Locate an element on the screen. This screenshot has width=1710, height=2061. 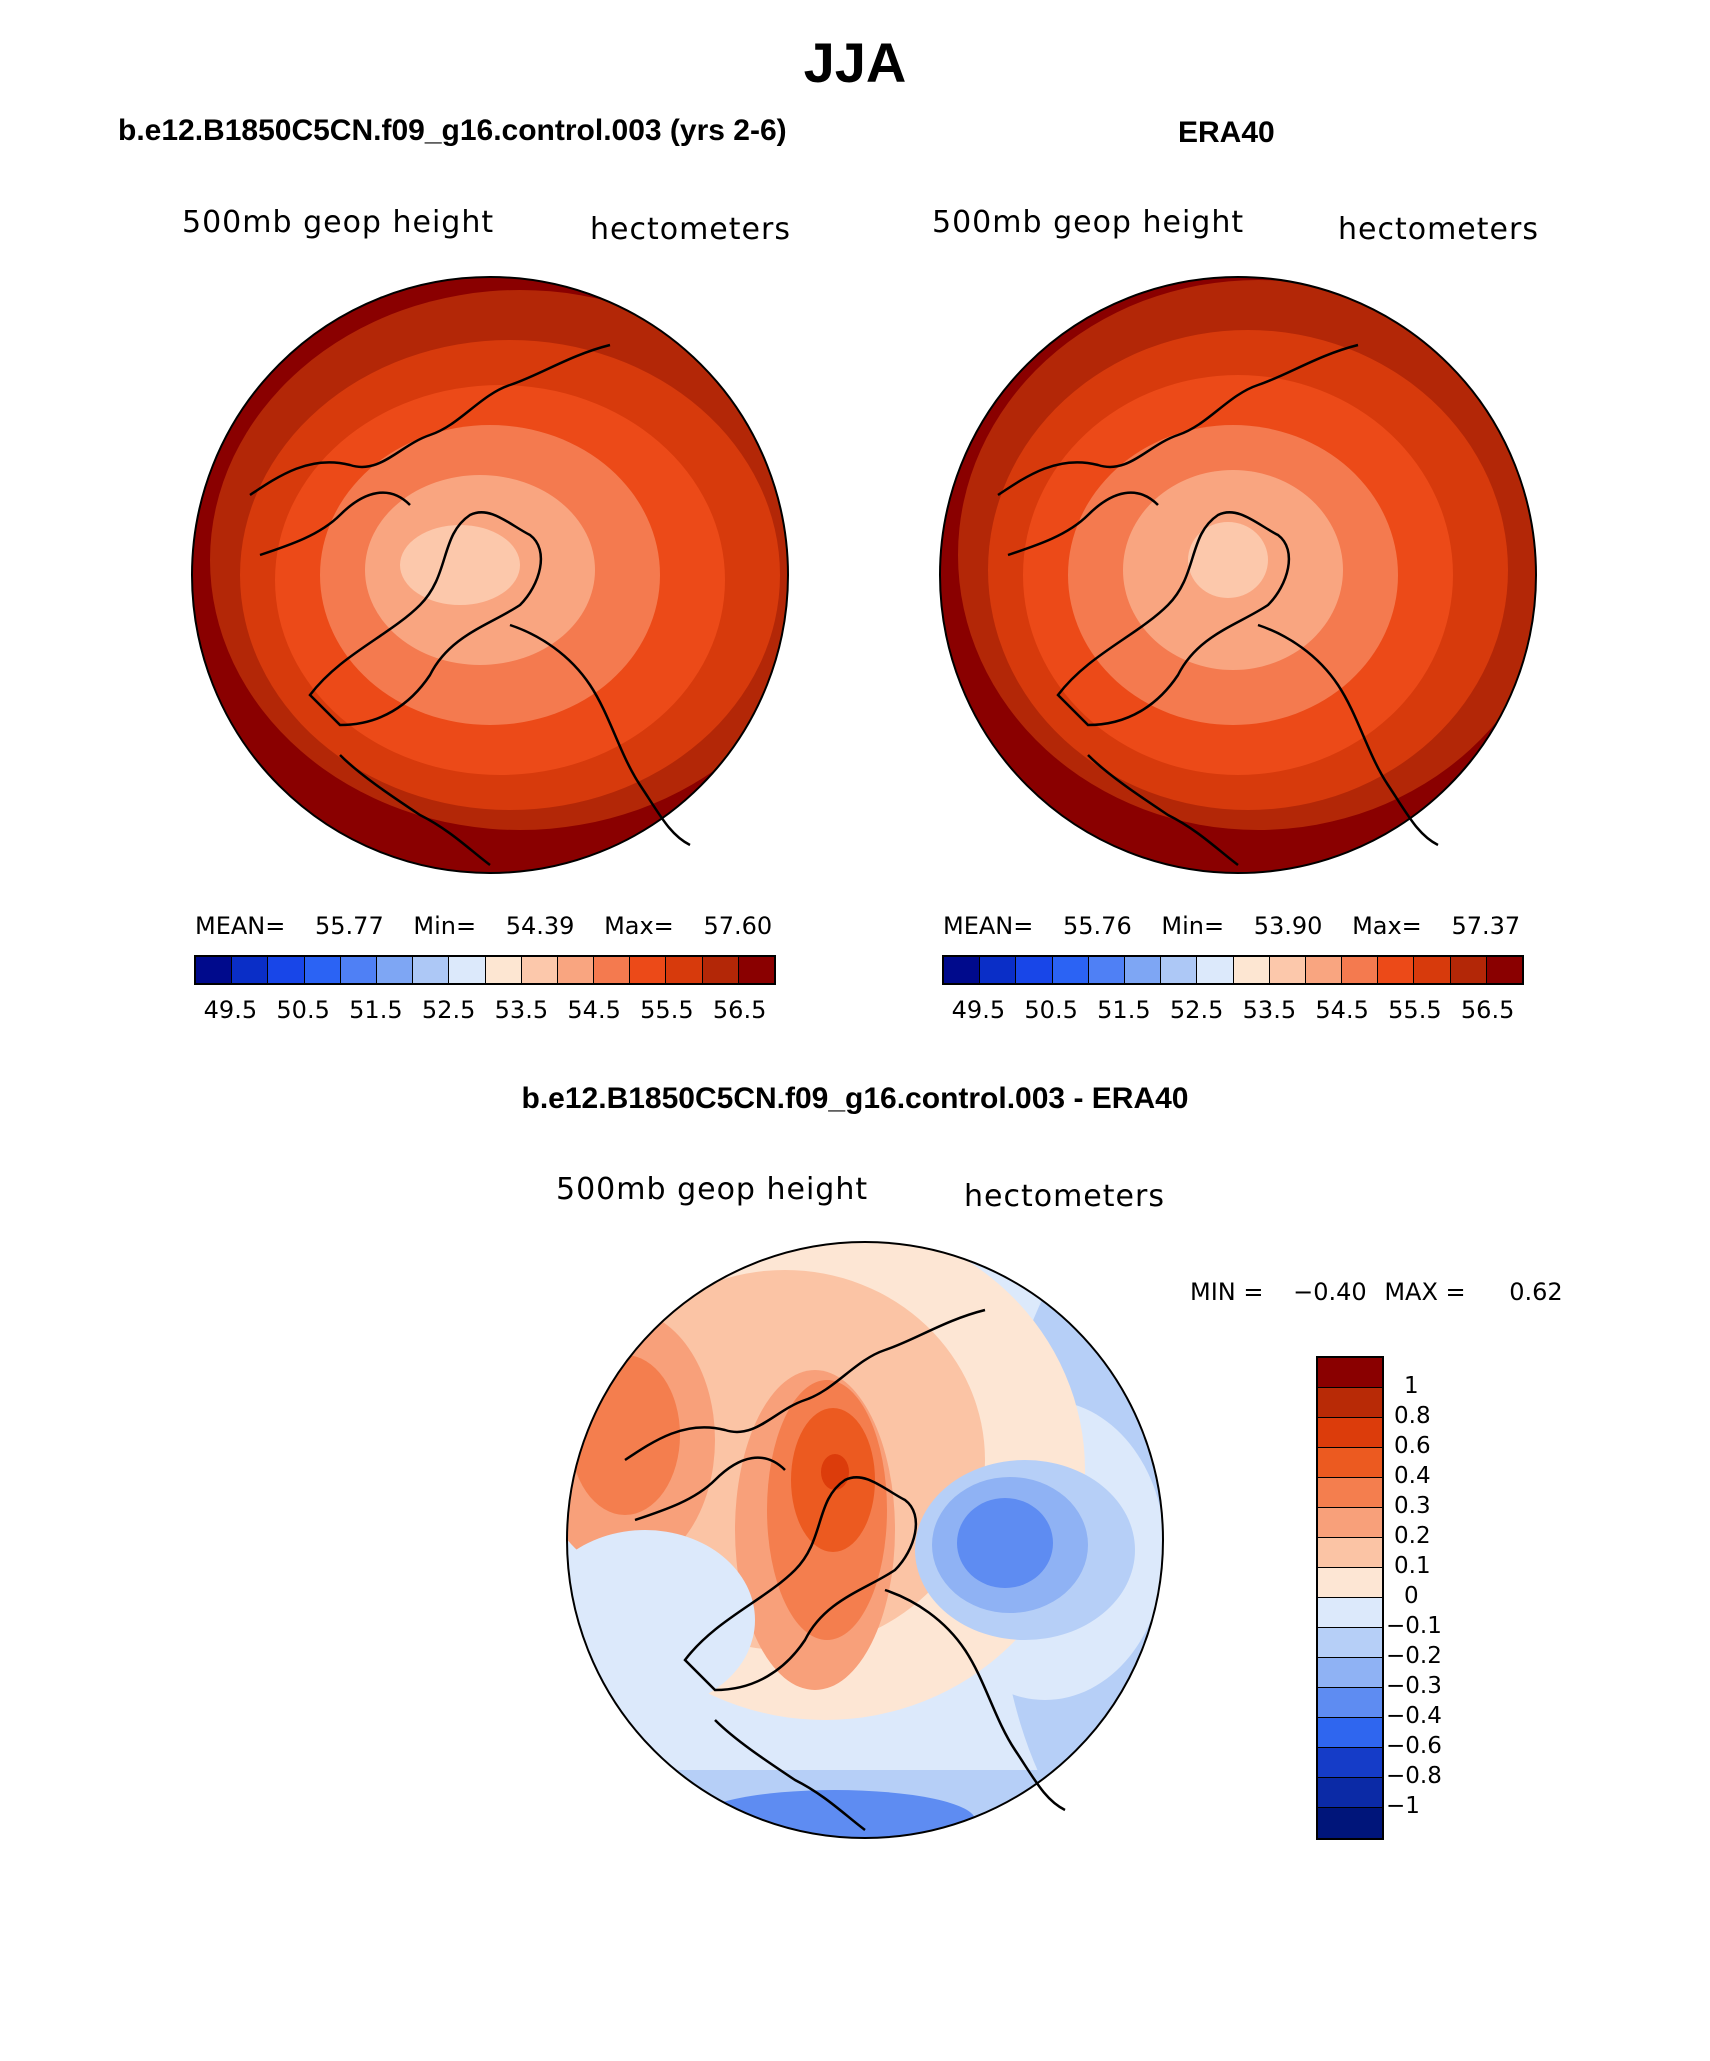
diff-colorbar-tick-label: 0.6 is located at coordinates (1412, 1446).